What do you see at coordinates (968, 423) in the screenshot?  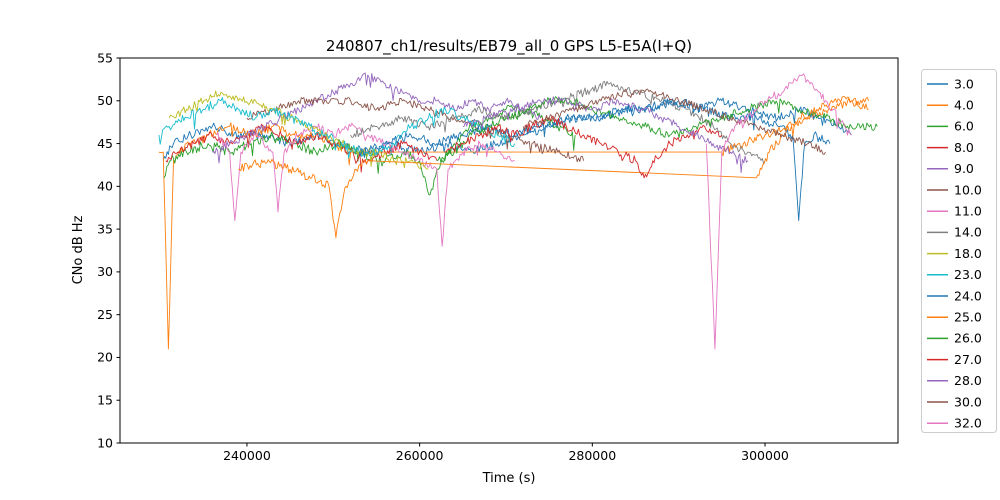 I see `legend-label-32.0: 32.0` at bounding box center [968, 423].